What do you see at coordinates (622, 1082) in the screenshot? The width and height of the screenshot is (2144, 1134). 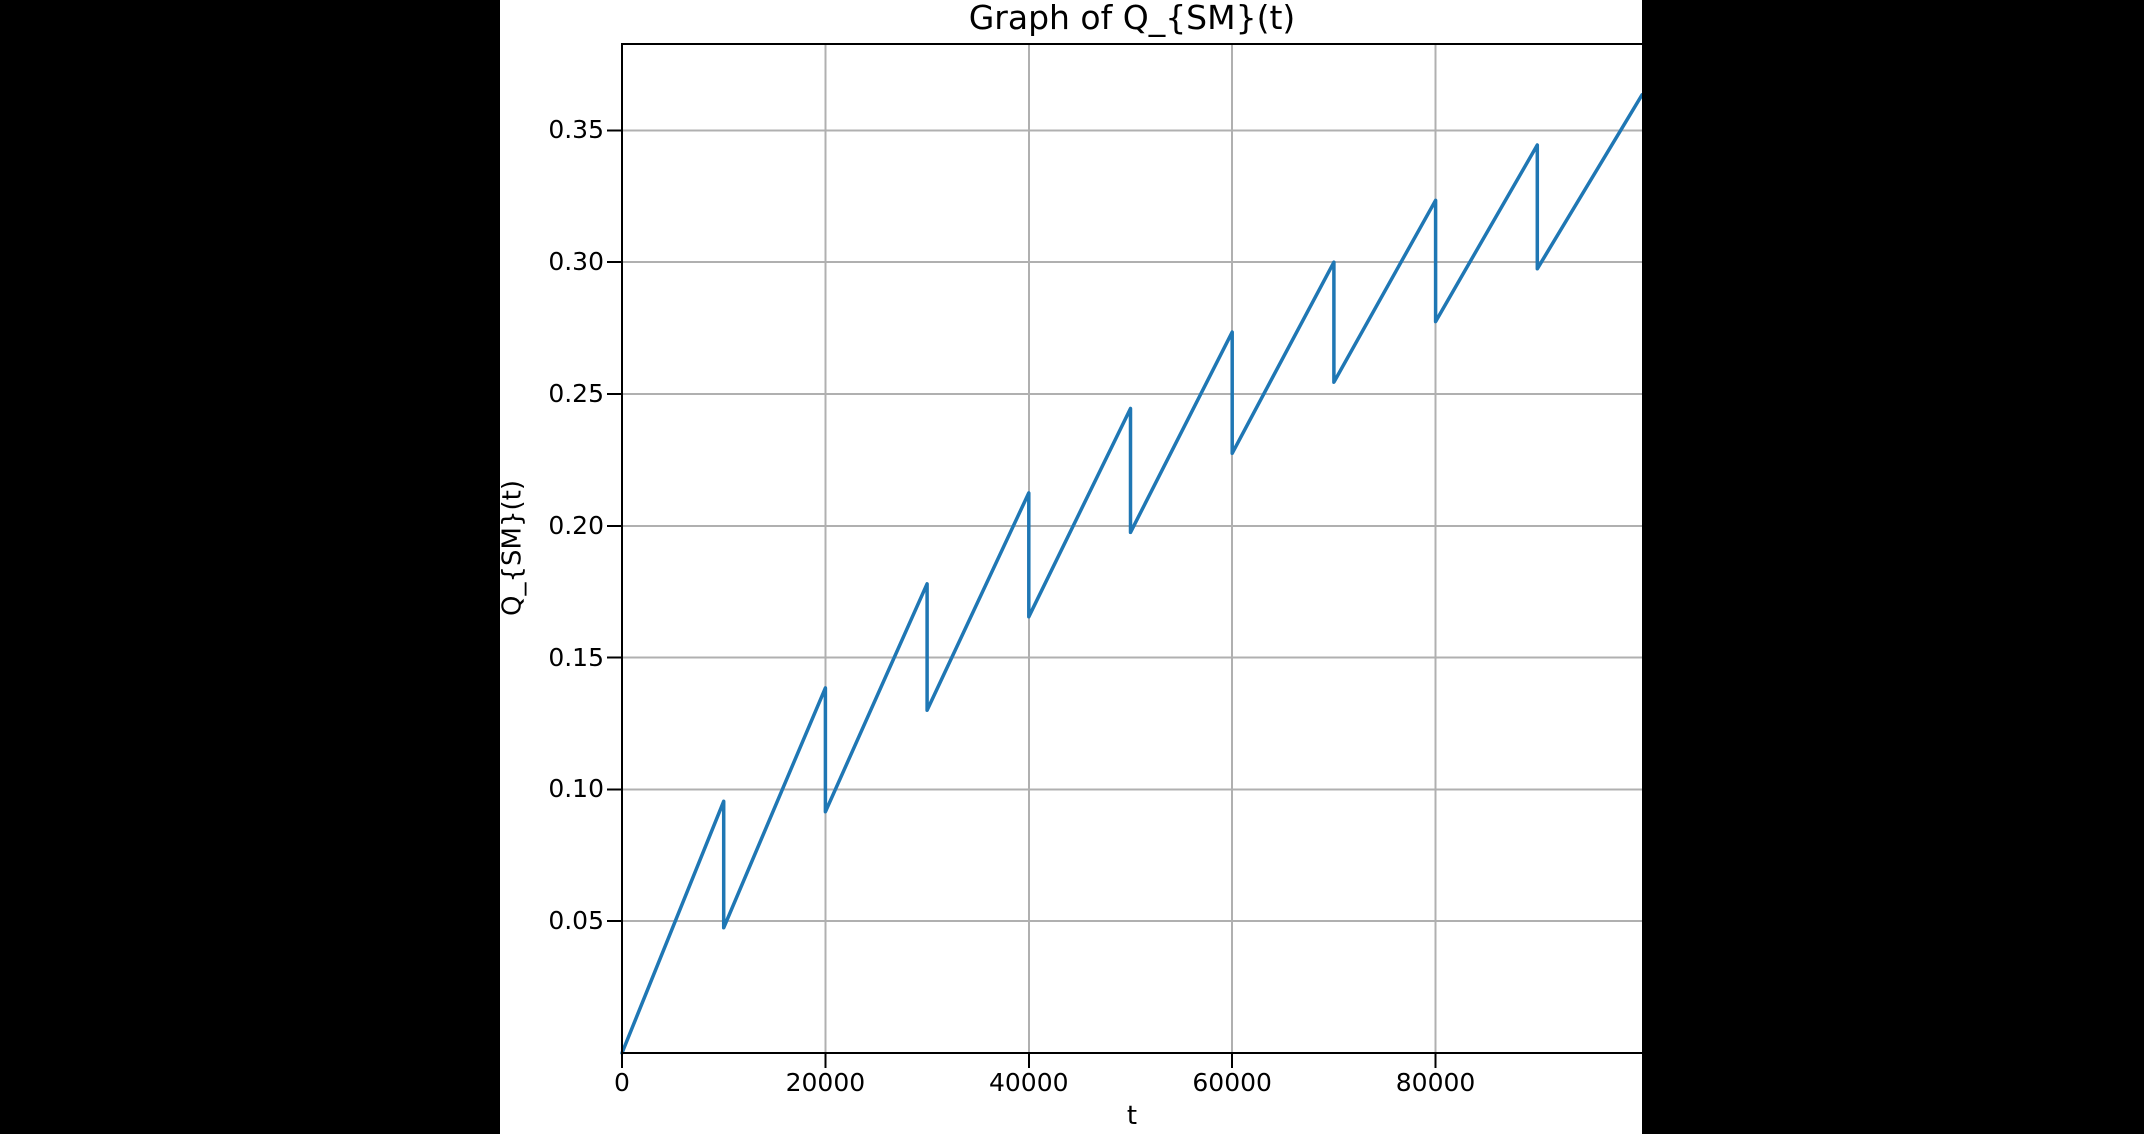 I see `x-tick-label: 0` at bounding box center [622, 1082].